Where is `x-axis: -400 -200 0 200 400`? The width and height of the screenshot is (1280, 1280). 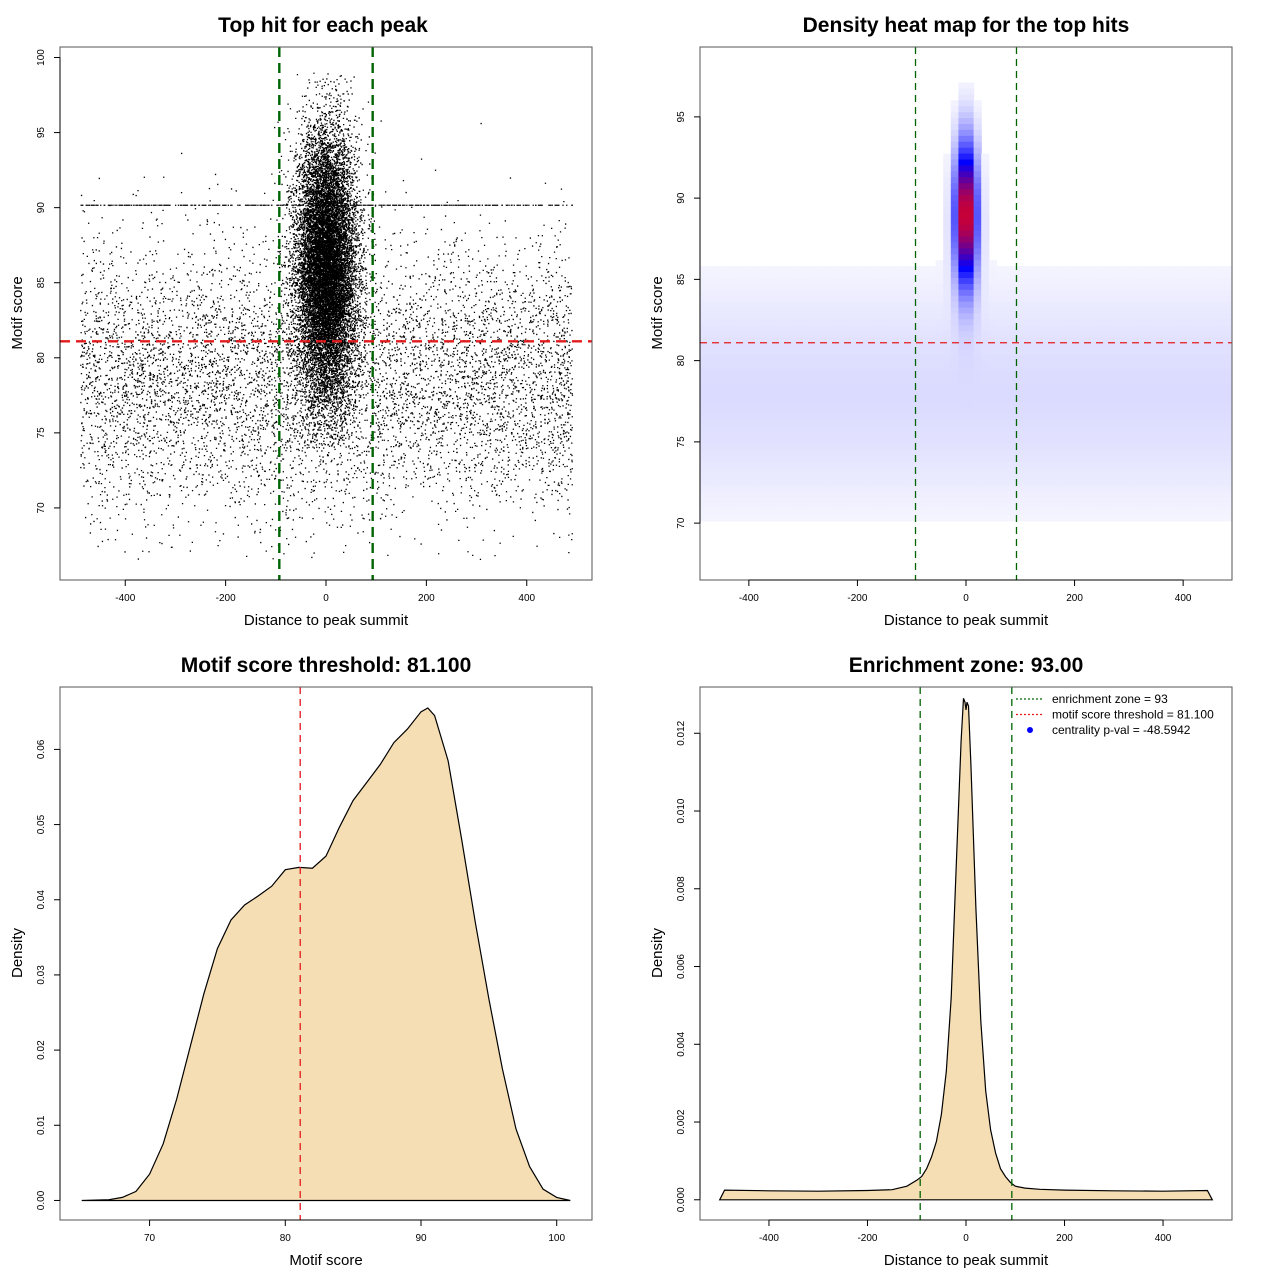 x-axis: -400 -200 0 200 400 is located at coordinates (965, 591).